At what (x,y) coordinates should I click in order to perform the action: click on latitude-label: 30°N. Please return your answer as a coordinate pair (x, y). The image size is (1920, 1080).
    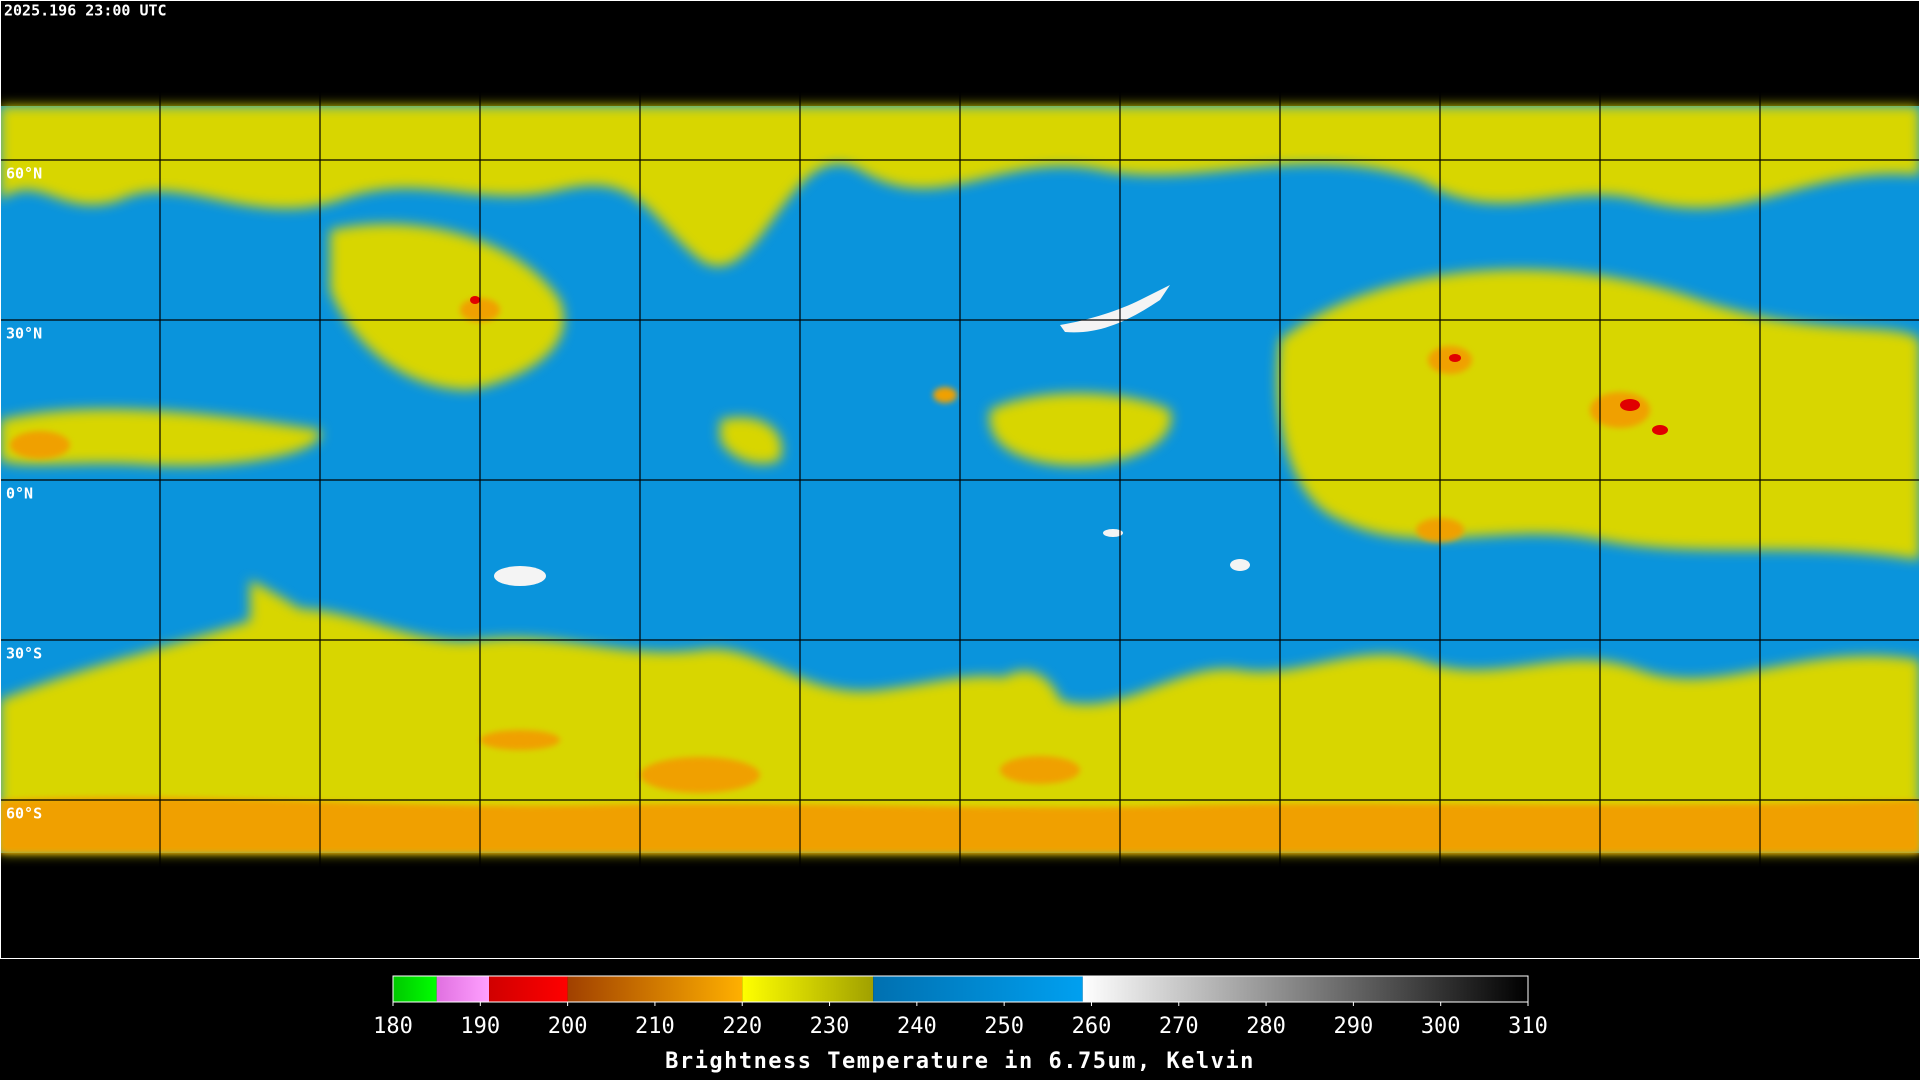
    Looking at the image, I should click on (24, 334).